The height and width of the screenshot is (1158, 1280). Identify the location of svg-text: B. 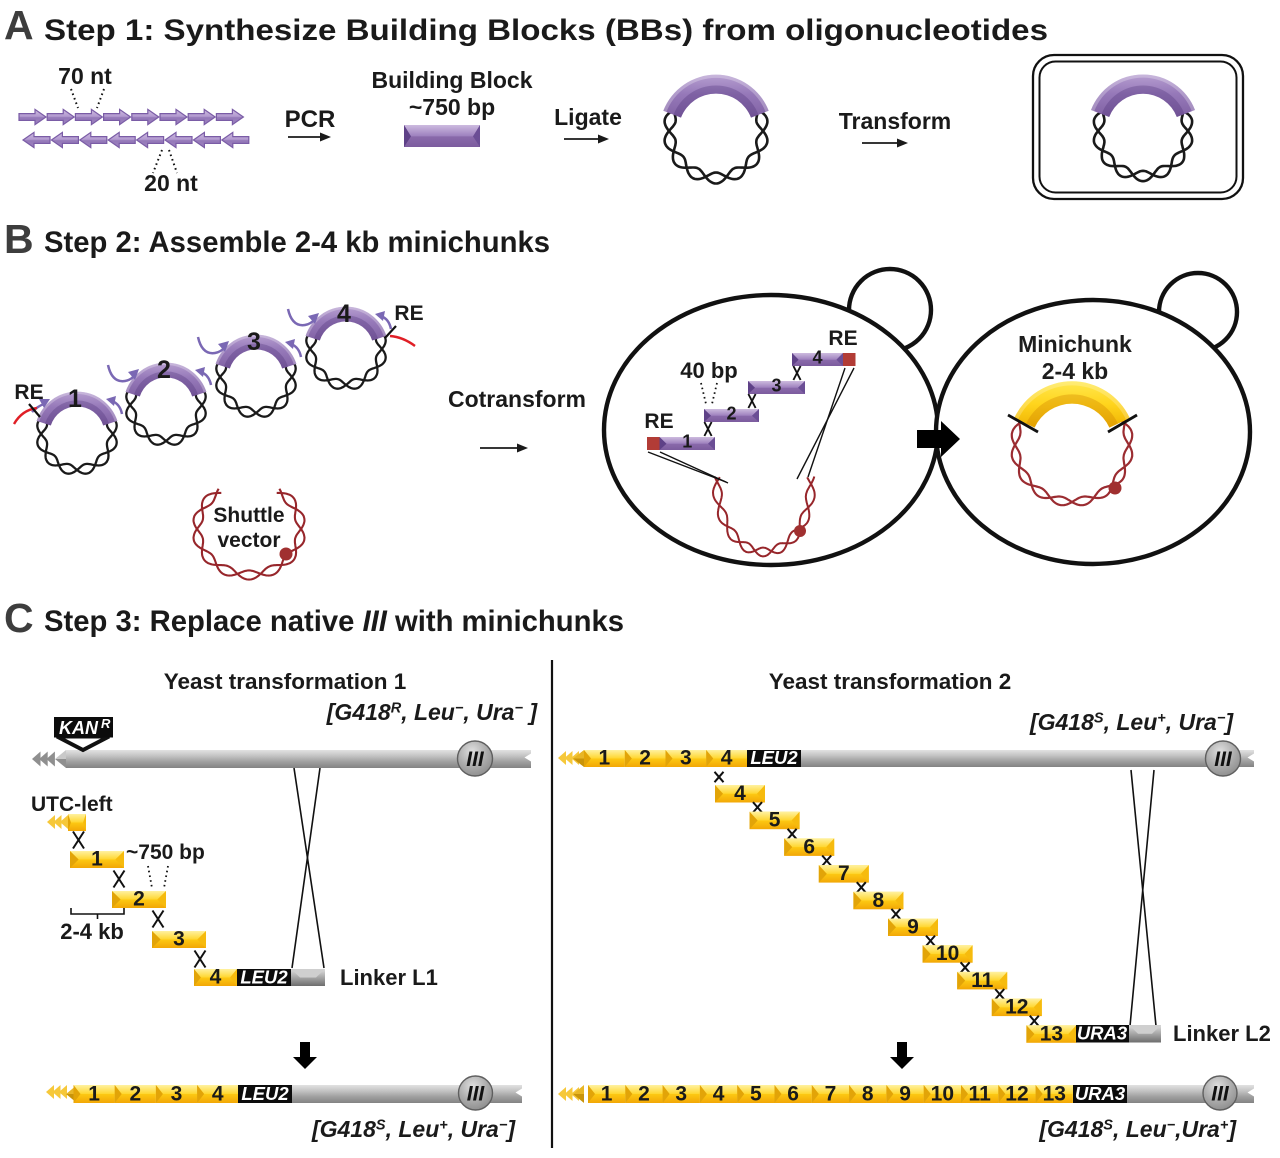
(19, 239).